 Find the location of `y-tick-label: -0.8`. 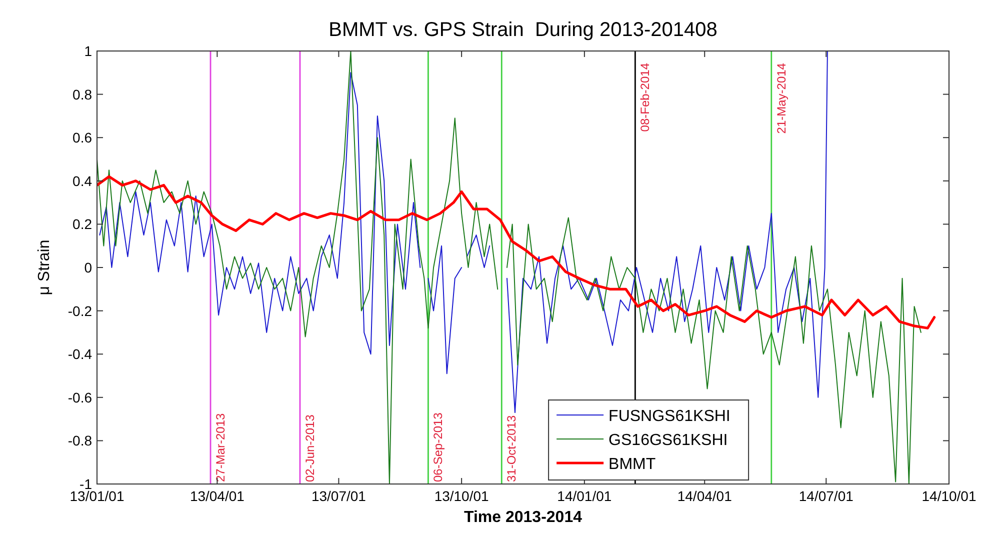

y-tick-label: -0.8 is located at coordinates (80, 440).